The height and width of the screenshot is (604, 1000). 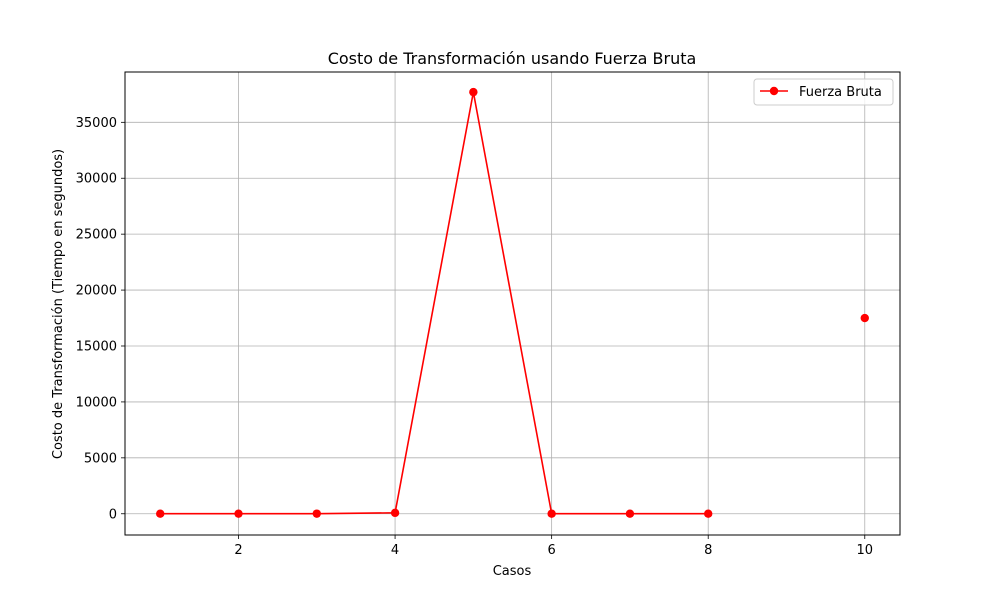 I want to click on legend-marker-sample, so click(x=774, y=91).